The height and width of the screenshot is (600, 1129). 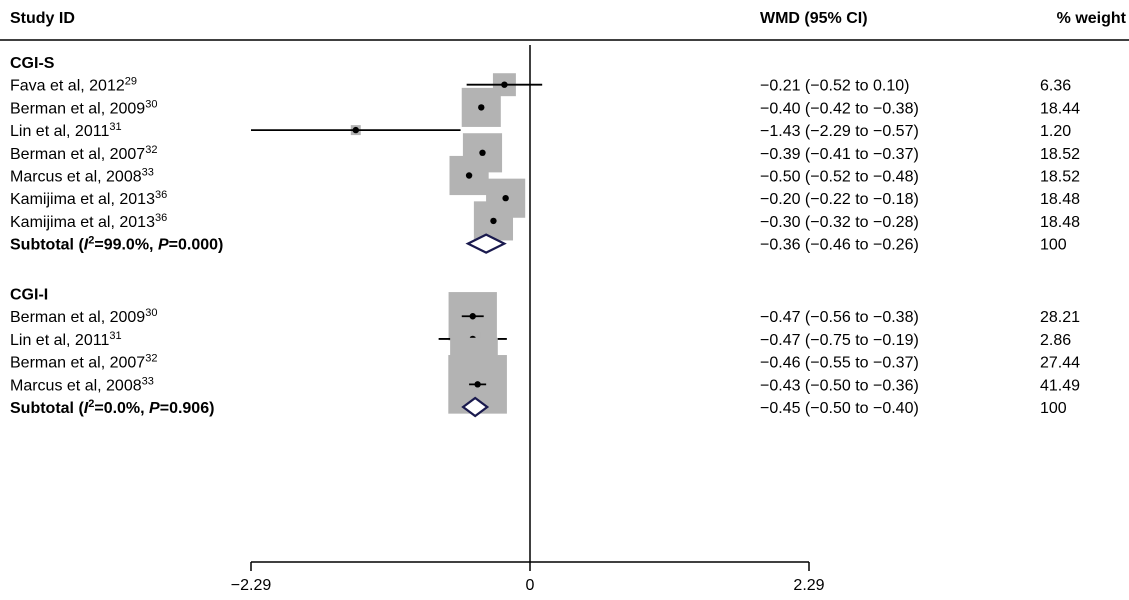 I want to click on study-weight-text: 6.36, so click(x=1055, y=86).